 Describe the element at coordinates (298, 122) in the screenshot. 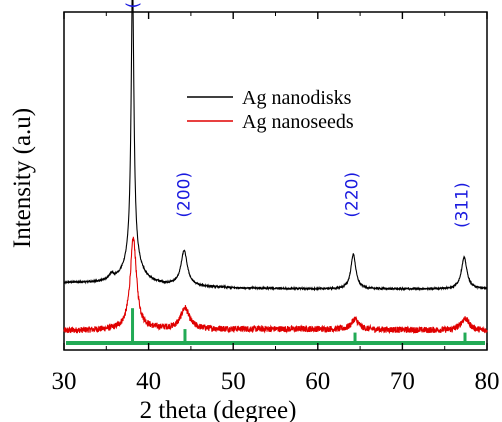

I see `legend-label: Ag nanoseeds` at that location.